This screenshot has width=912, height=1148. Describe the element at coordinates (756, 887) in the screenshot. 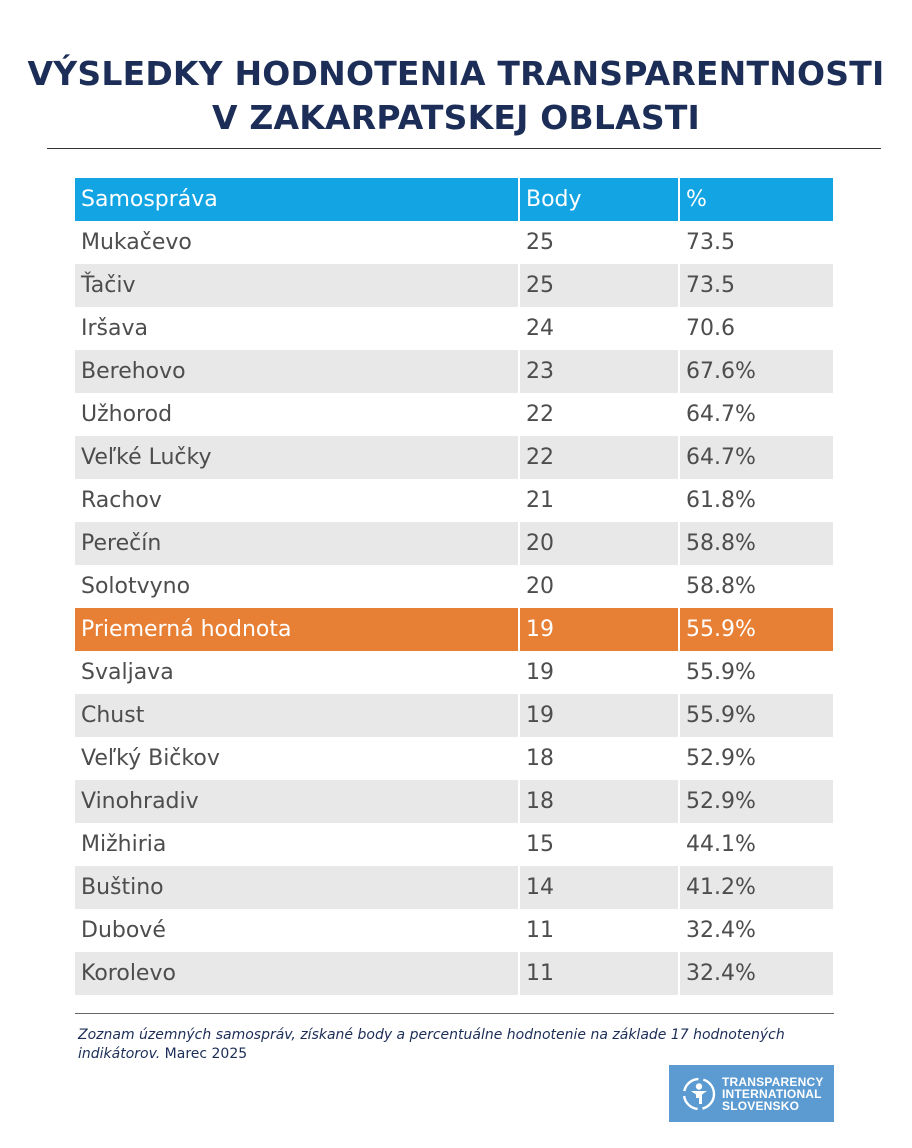

I see `cell-percent: 41.2%` at that location.